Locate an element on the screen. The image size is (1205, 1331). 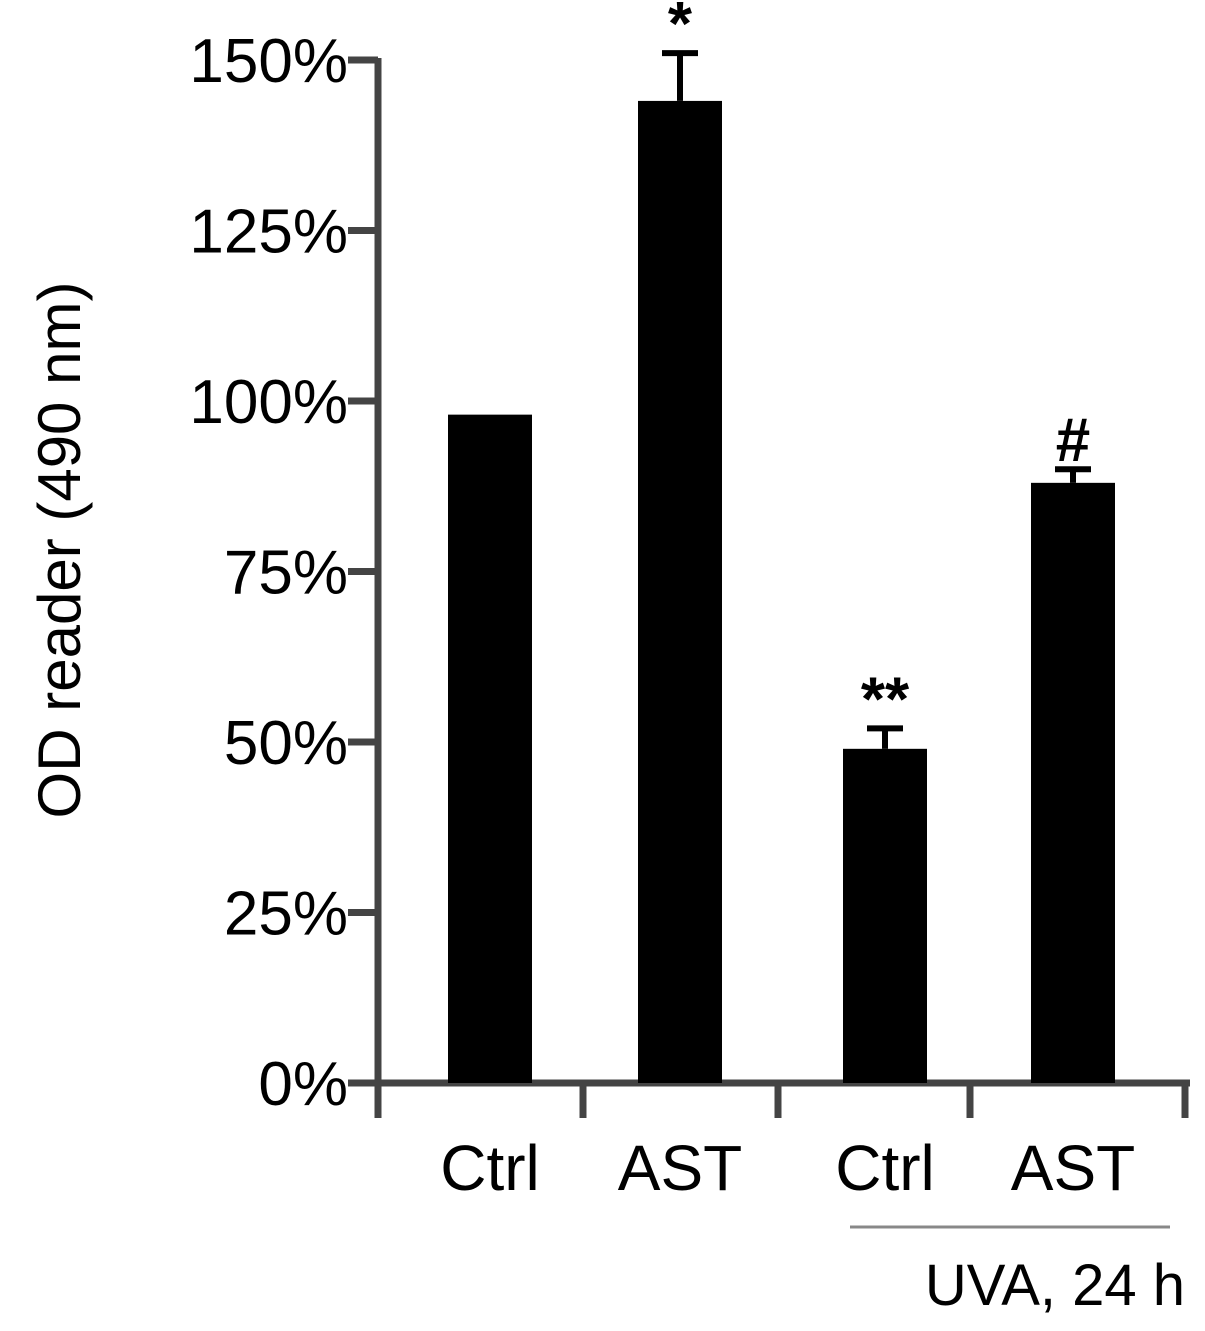
significance-annotation: * is located at coordinates (680, 29).